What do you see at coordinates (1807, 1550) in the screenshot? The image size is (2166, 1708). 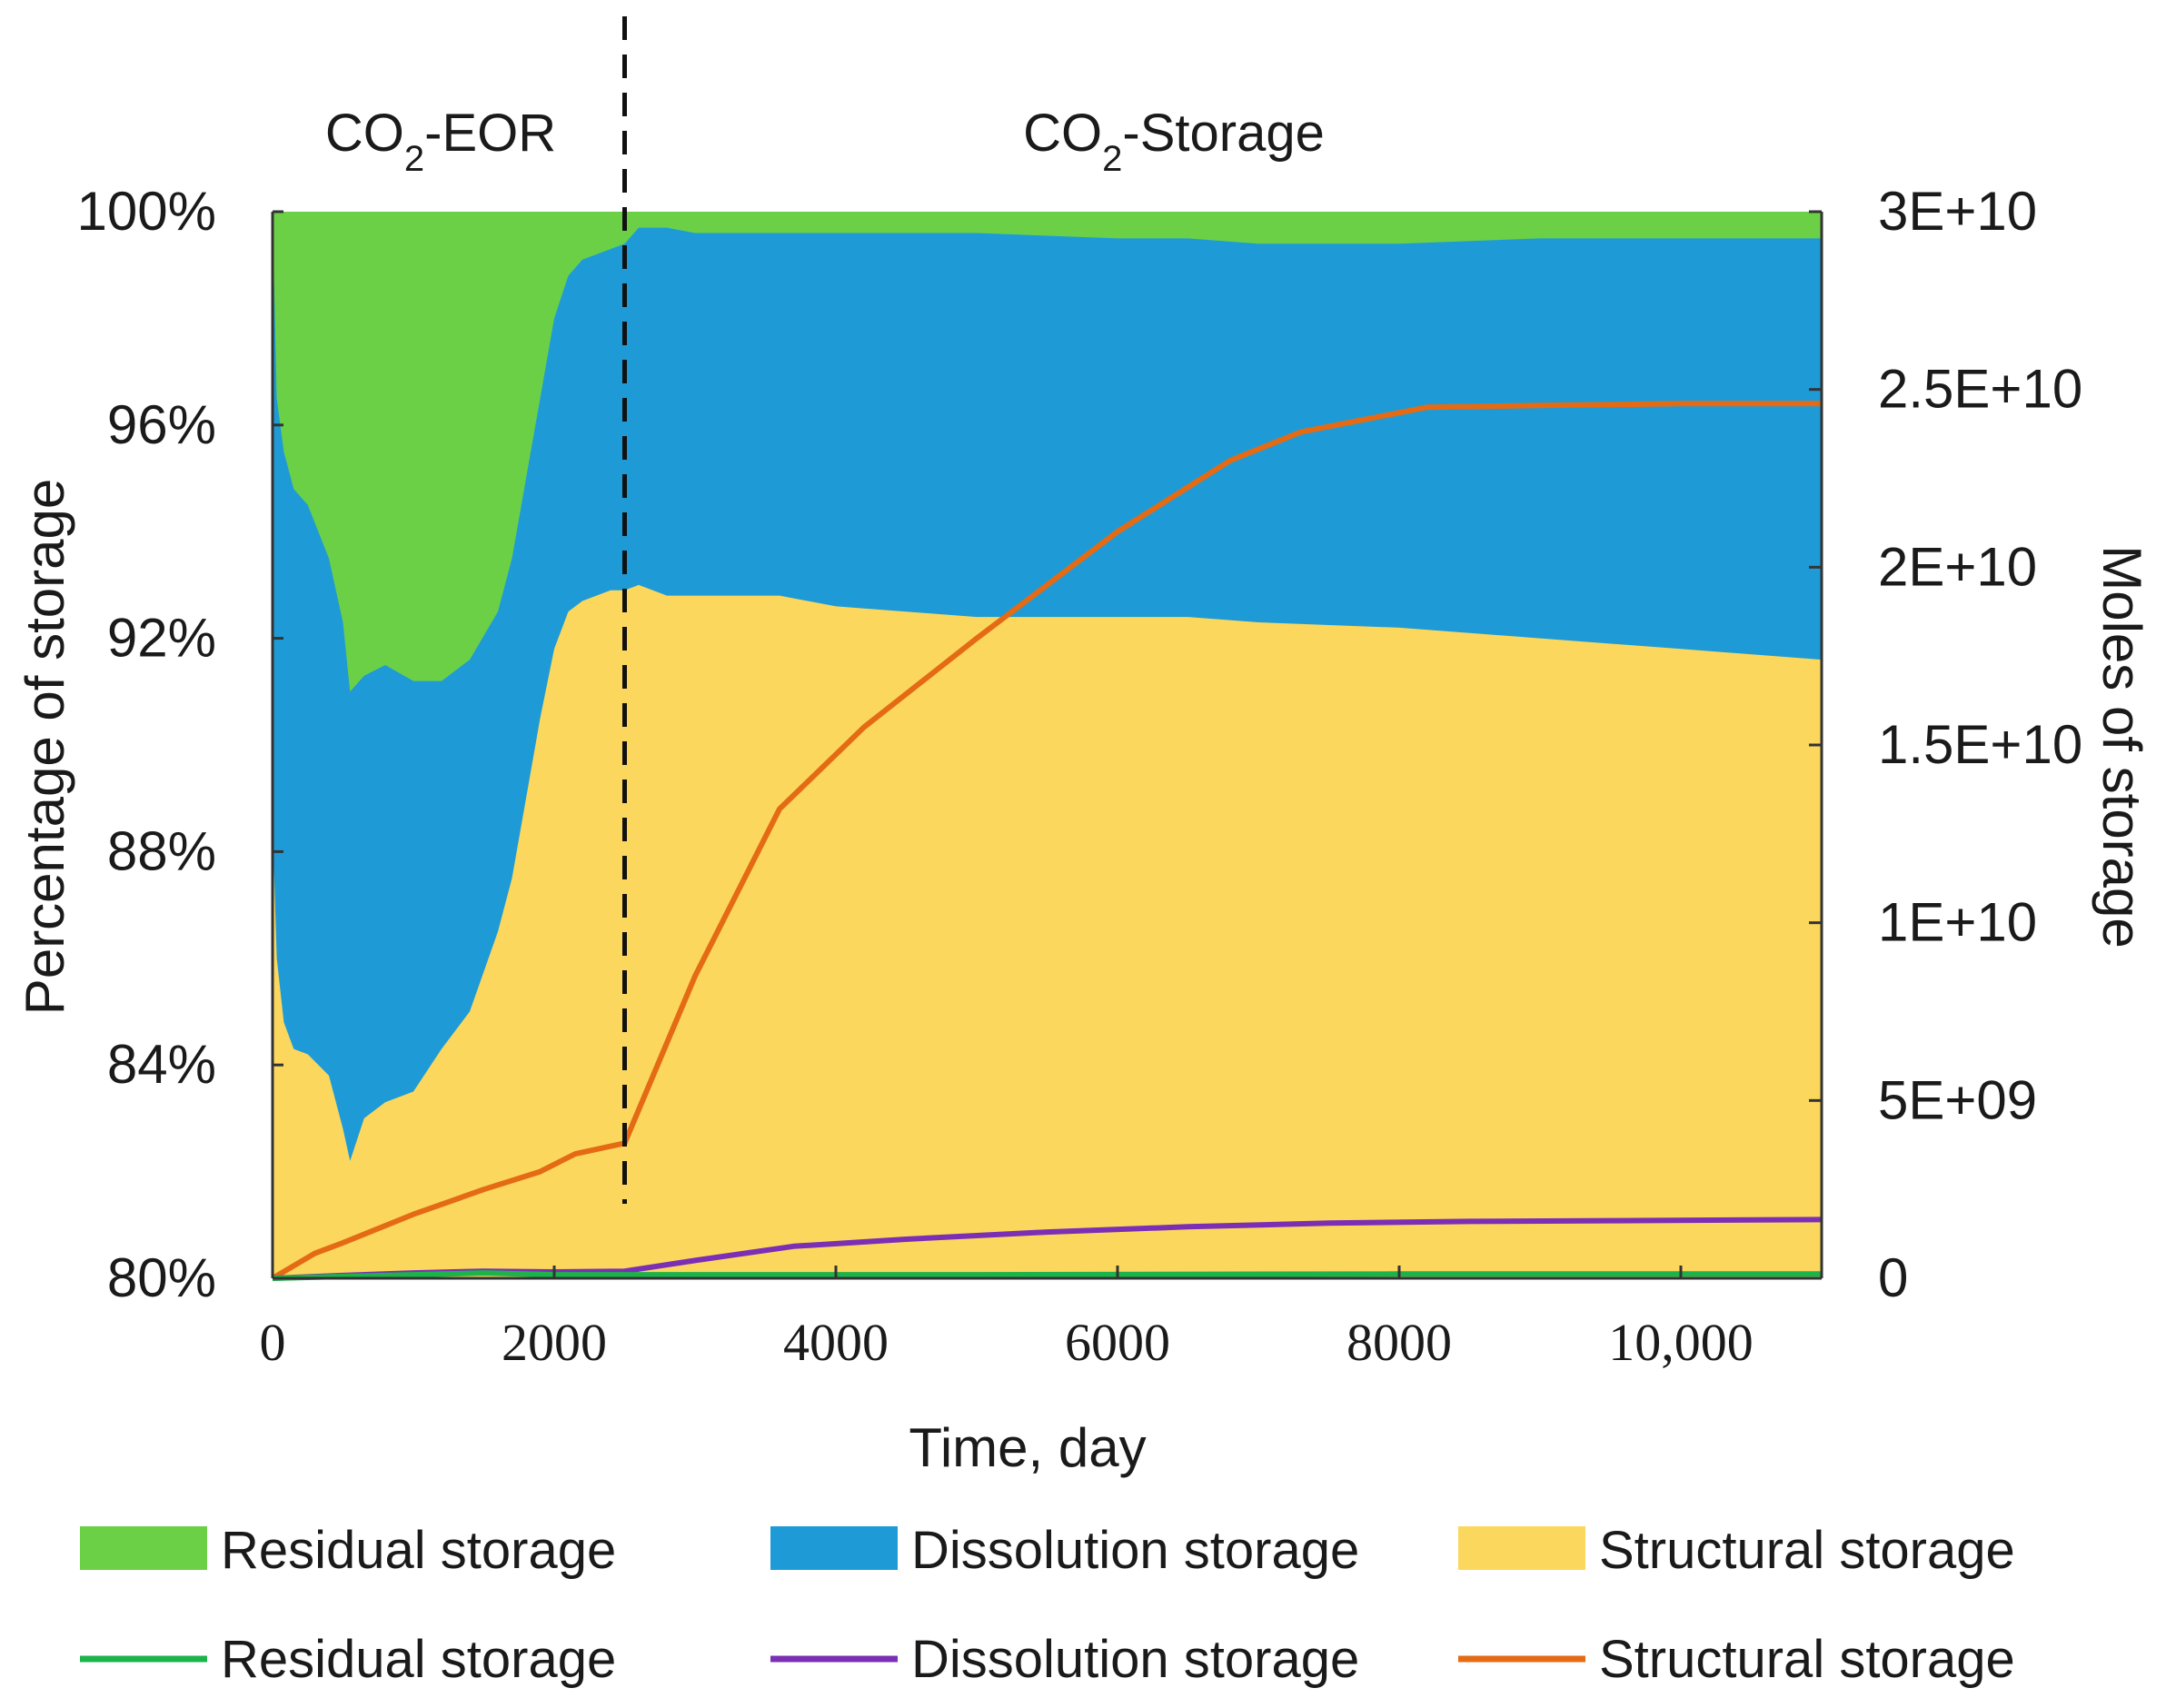 I see `legend-label-area-structural-storage: Structural storage` at bounding box center [1807, 1550].